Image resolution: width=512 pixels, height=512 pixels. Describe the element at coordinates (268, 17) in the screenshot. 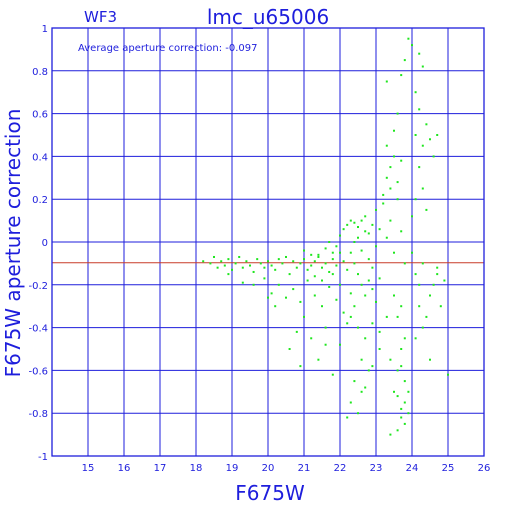

I see `chart-title: lmc_u65006` at that location.